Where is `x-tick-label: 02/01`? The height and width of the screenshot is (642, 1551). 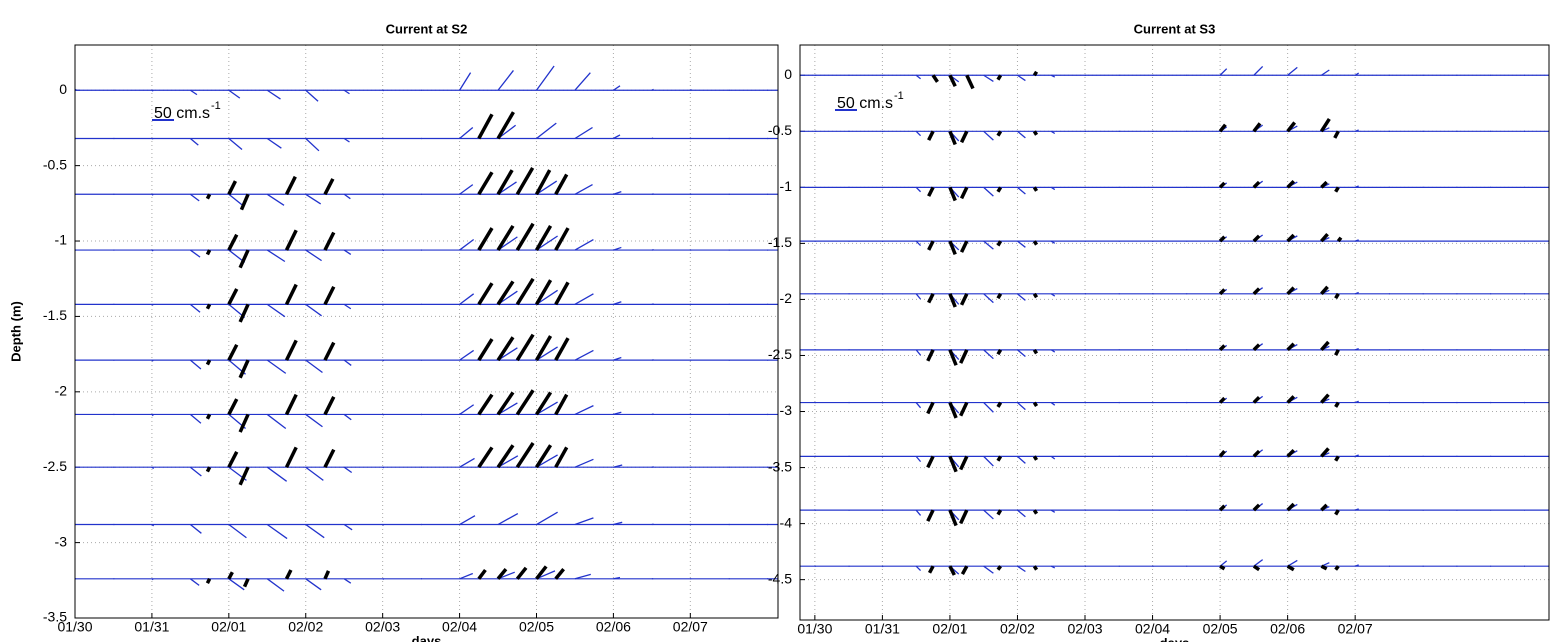 x-tick-label: 02/01 is located at coordinates (228, 627).